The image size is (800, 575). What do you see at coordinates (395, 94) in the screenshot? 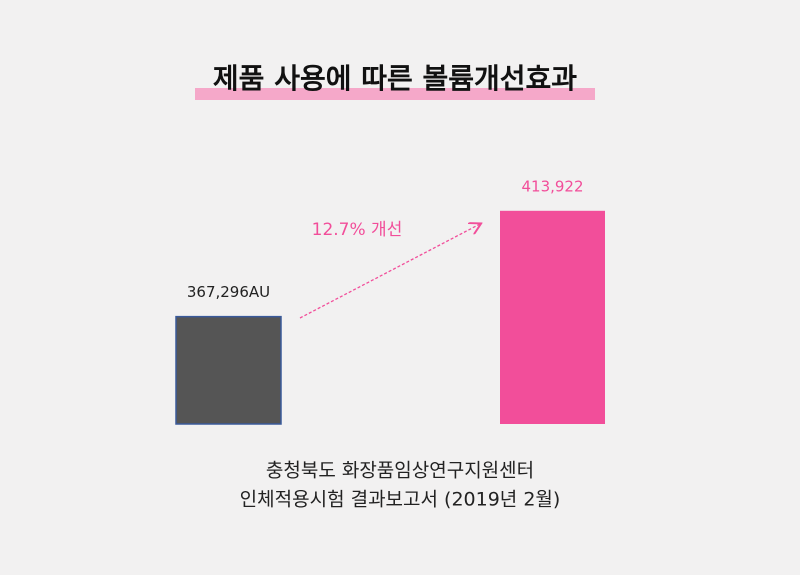
I see `title-highlight` at bounding box center [395, 94].